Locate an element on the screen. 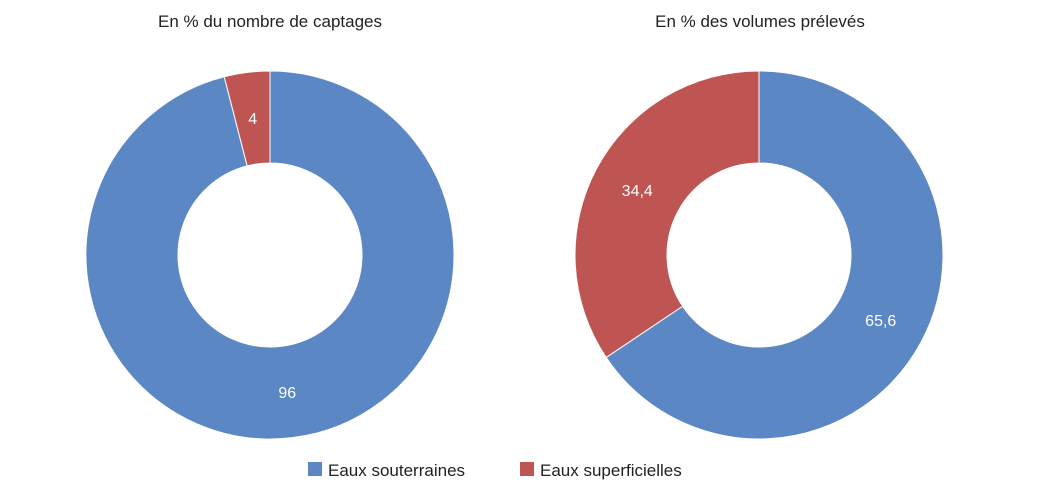  data-label-eaux-souterraines: 65,6 is located at coordinates (880, 321).